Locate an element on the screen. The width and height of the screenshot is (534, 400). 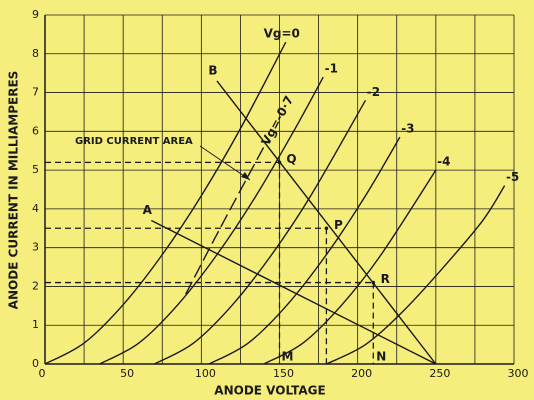
y-tick-label: 7 is located at coordinates (35, 92).